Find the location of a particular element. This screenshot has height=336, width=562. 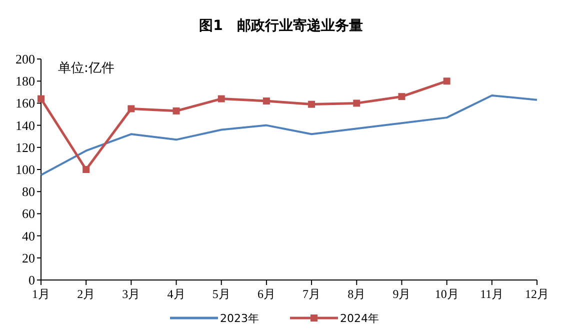

y-tick-label: 20 is located at coordinates (28, 258).